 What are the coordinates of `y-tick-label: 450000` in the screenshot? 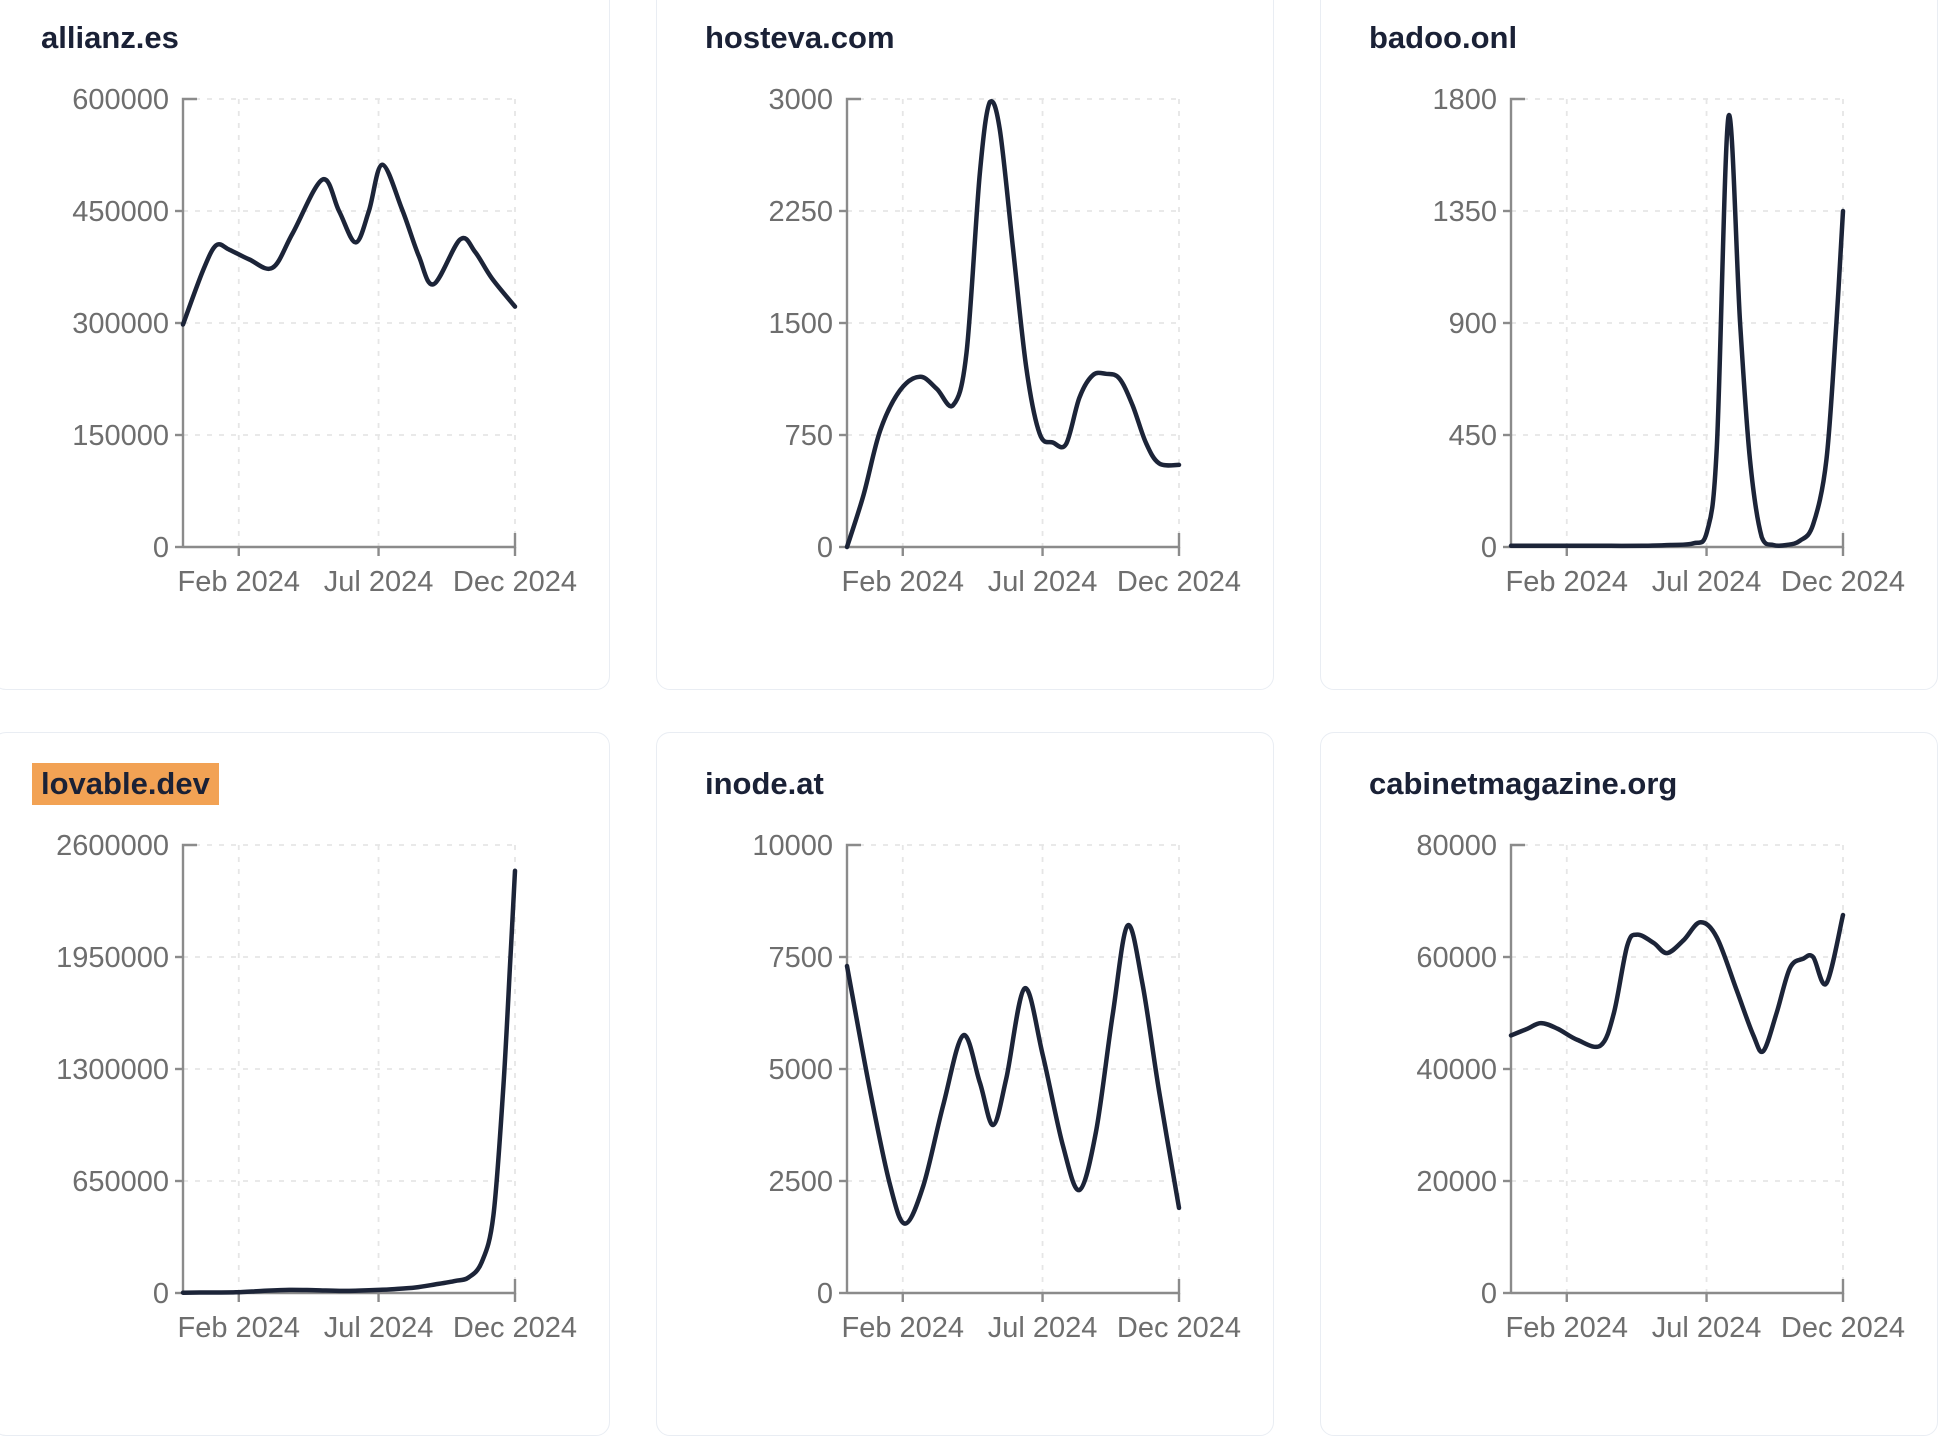 It's located at (120, 212).